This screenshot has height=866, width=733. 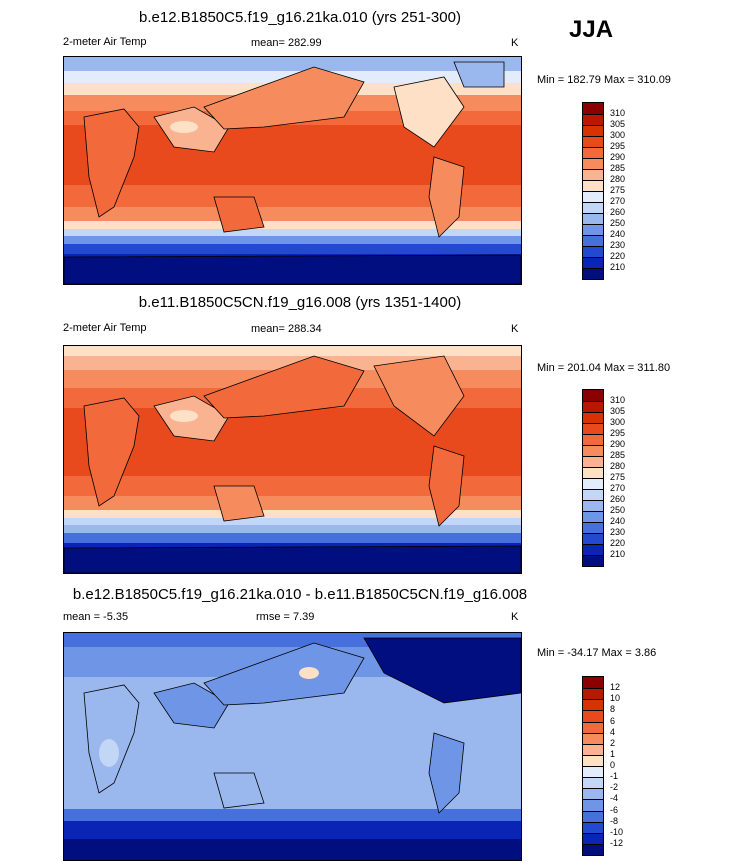 I want to click on panel-2-minmax: Min = 201.04 Max = 311.80, so click(x=604, y=368).